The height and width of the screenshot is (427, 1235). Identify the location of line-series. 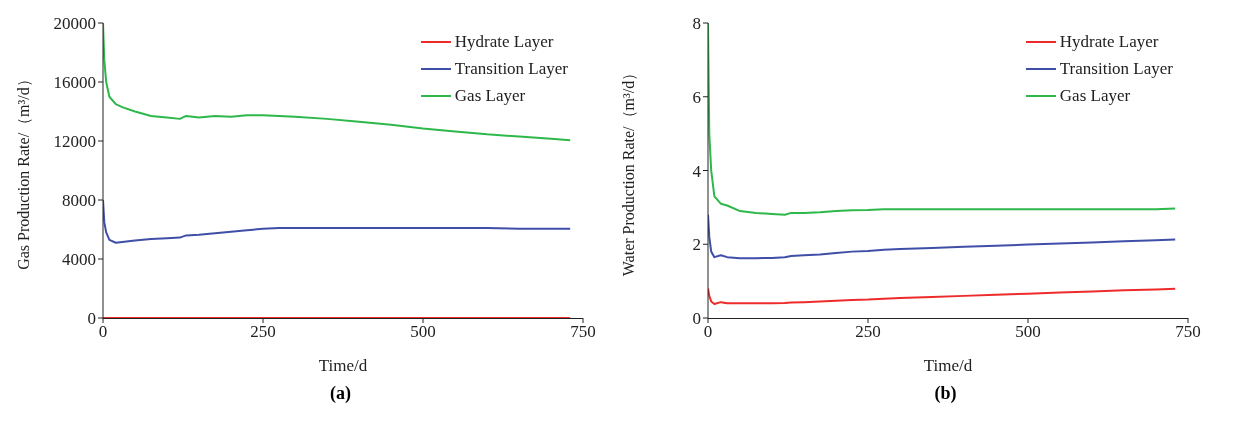
(942, 296).